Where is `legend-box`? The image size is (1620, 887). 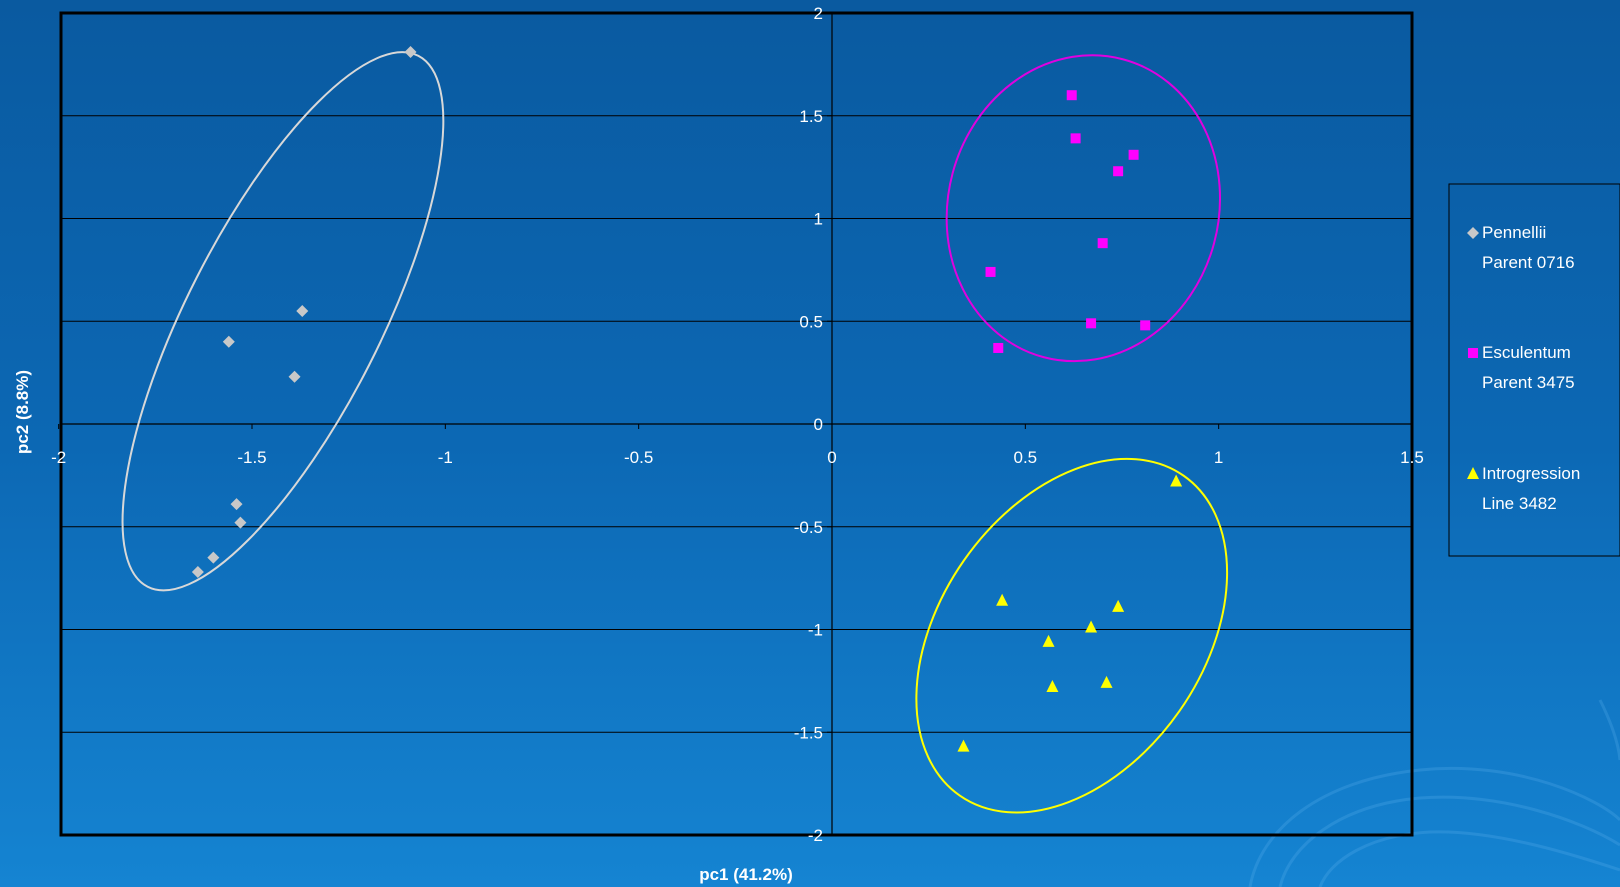 legend-box is located at coordinates (1534, 370).